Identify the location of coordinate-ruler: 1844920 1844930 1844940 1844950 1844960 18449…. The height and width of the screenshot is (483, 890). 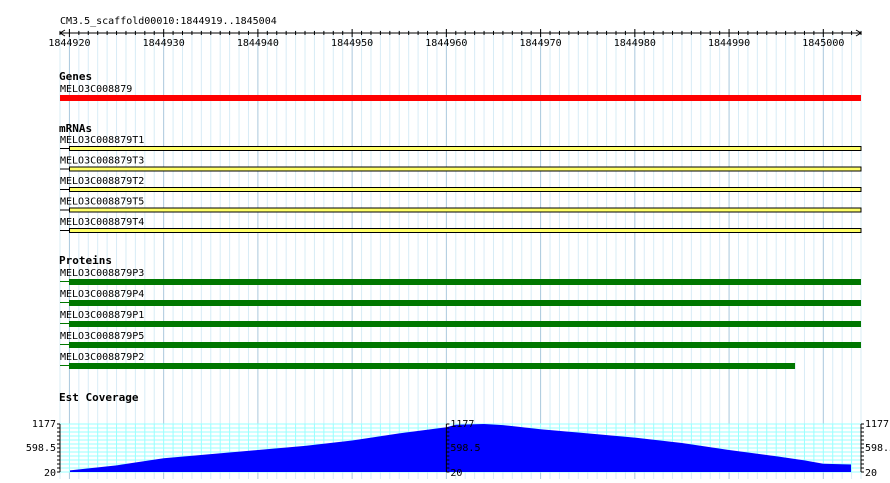
(455, 39).